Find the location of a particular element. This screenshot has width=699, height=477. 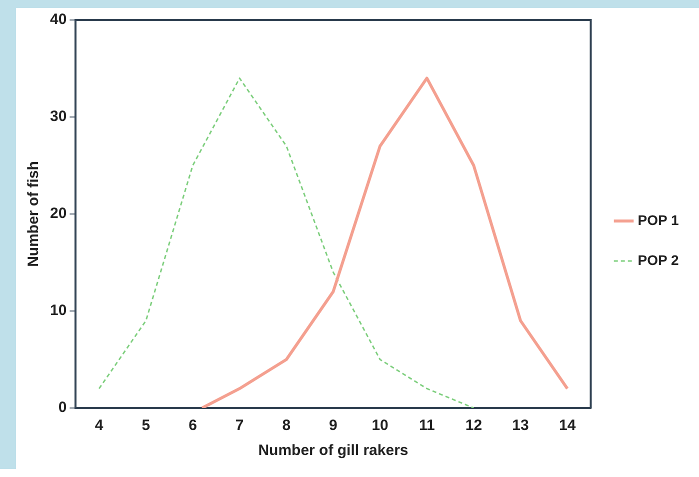

legend-label: POP 2 is located at coordinates (658, 260).